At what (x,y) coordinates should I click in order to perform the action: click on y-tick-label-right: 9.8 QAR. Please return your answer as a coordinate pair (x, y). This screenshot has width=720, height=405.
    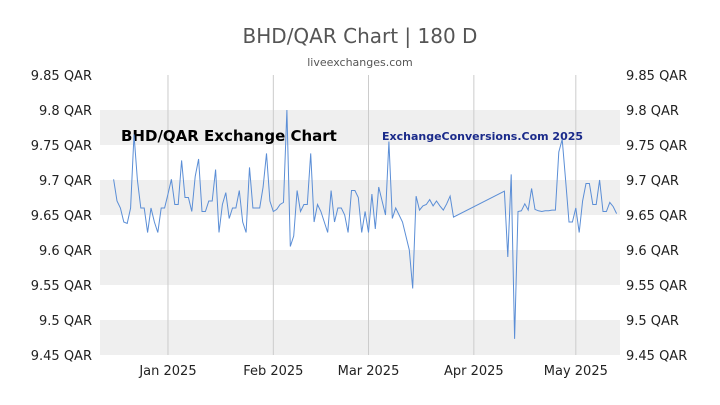
    Looking at the image, I should click on (652, 111).